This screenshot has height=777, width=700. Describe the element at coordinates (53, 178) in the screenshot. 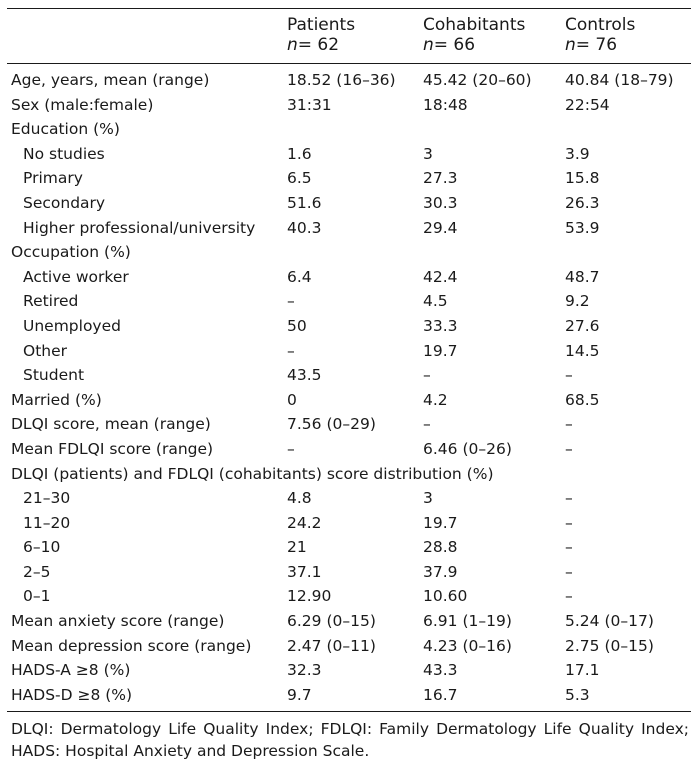

I see `row-label: Primary` at that location.